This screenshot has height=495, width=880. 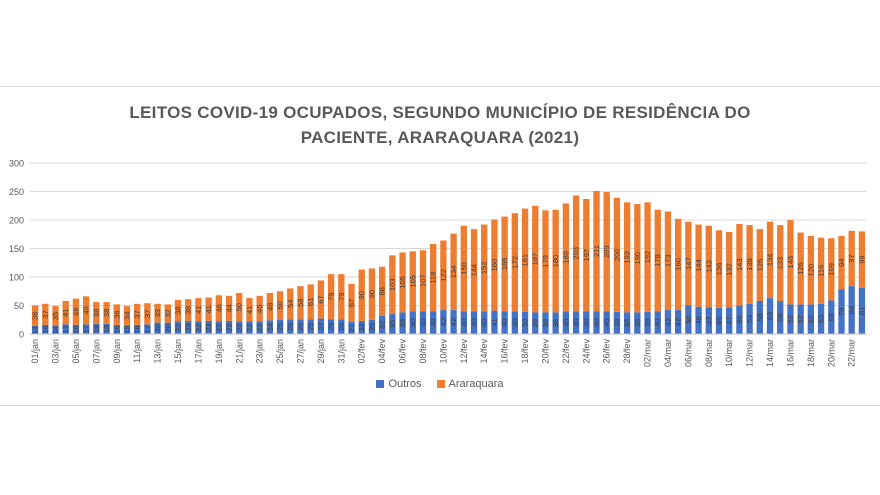 I want to click on x-tick-label: 19/jan, so click(x=219, y=351).